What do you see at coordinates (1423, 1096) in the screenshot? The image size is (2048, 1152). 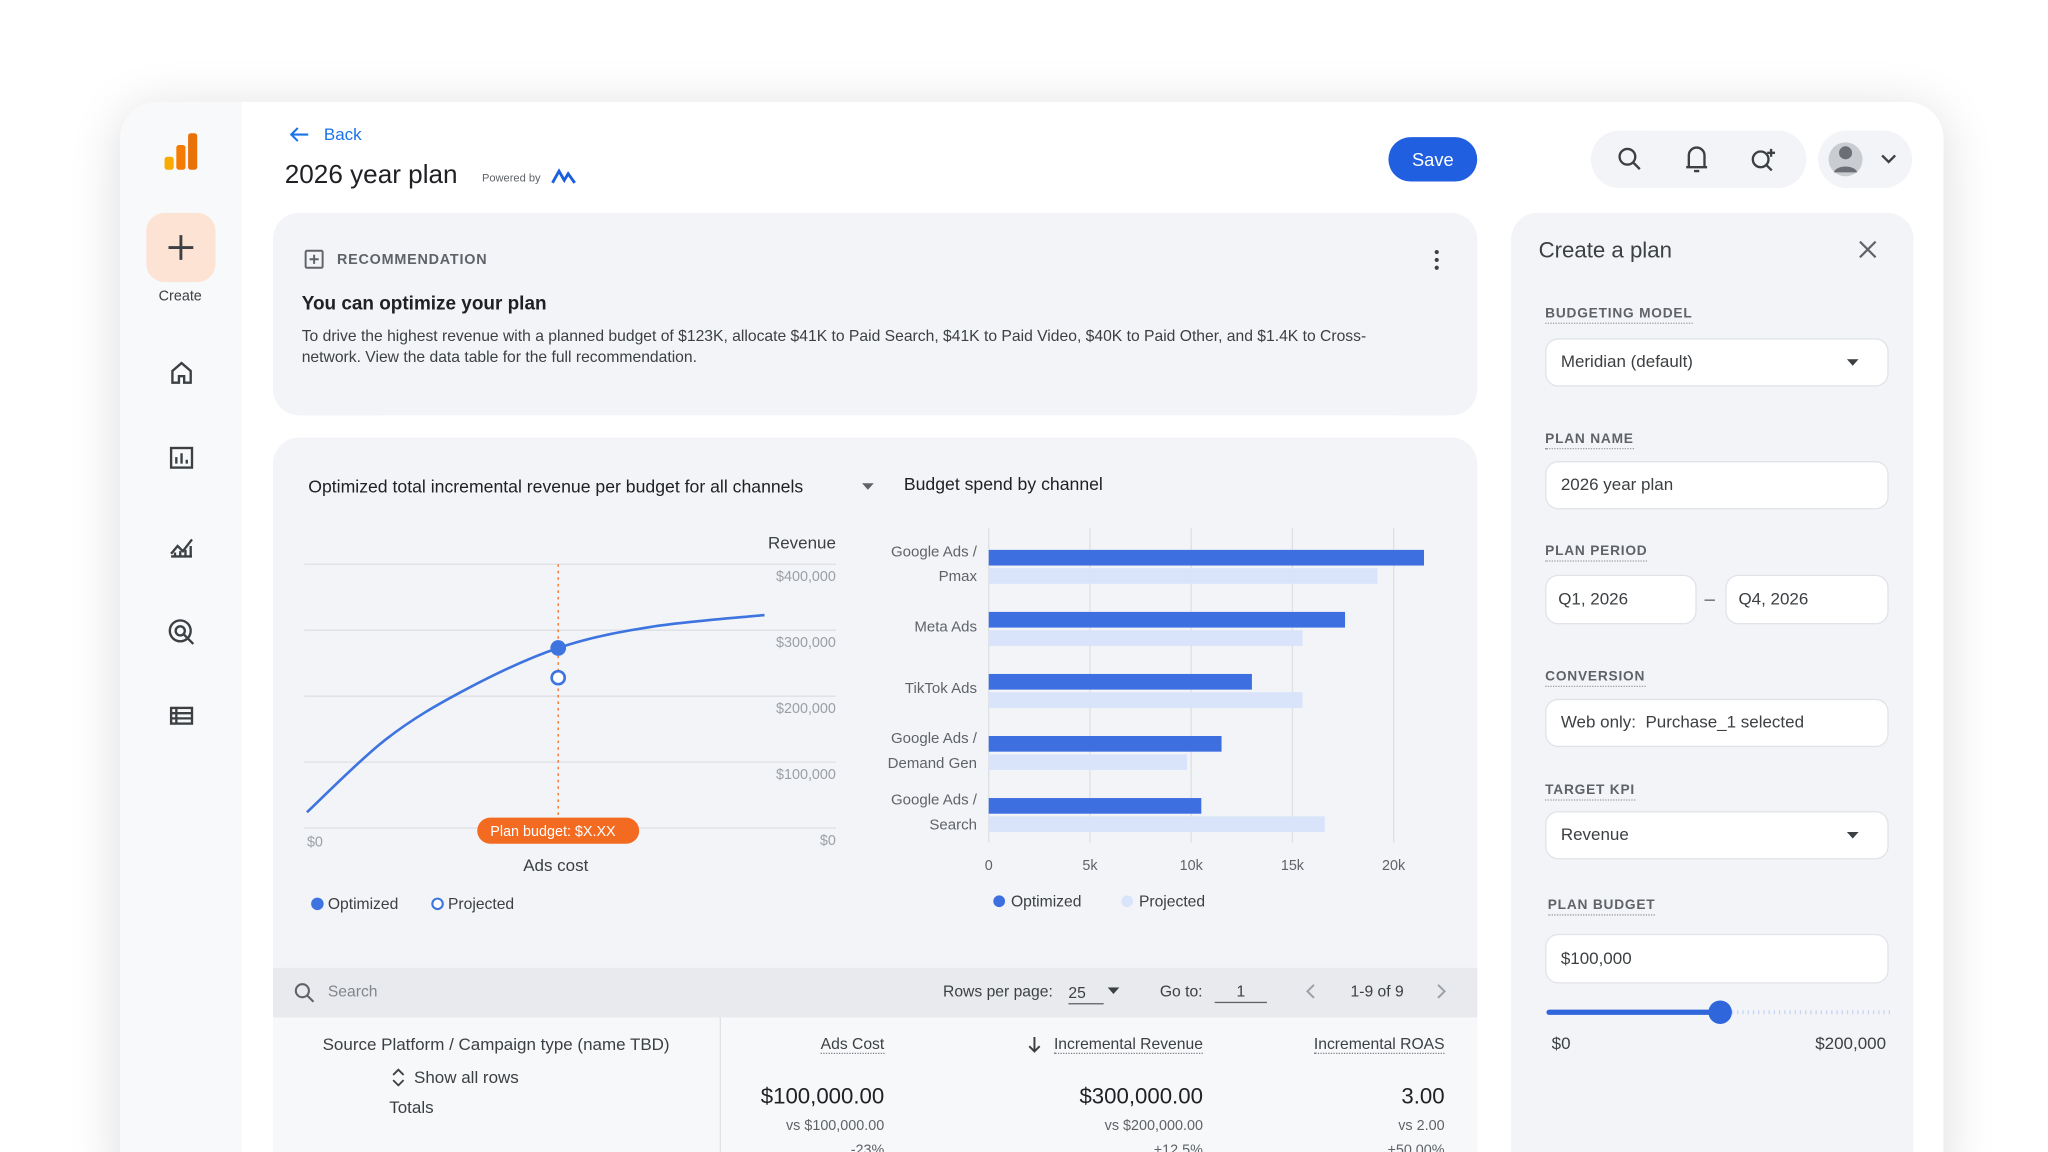 I see `total-value: 3.00` at bounding box center [1423, 1096].